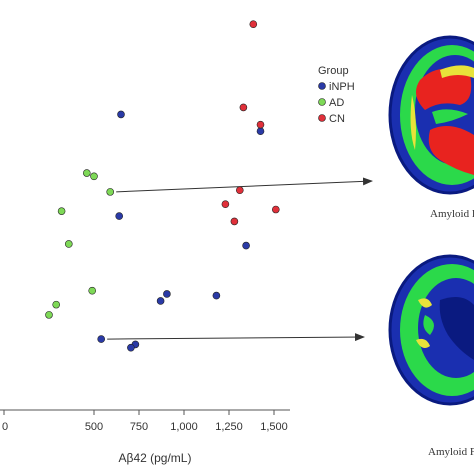 Image resolution: width=474 pixels, height=474 pixels. I want to click on legend-marker-cn, so click(322, 118).